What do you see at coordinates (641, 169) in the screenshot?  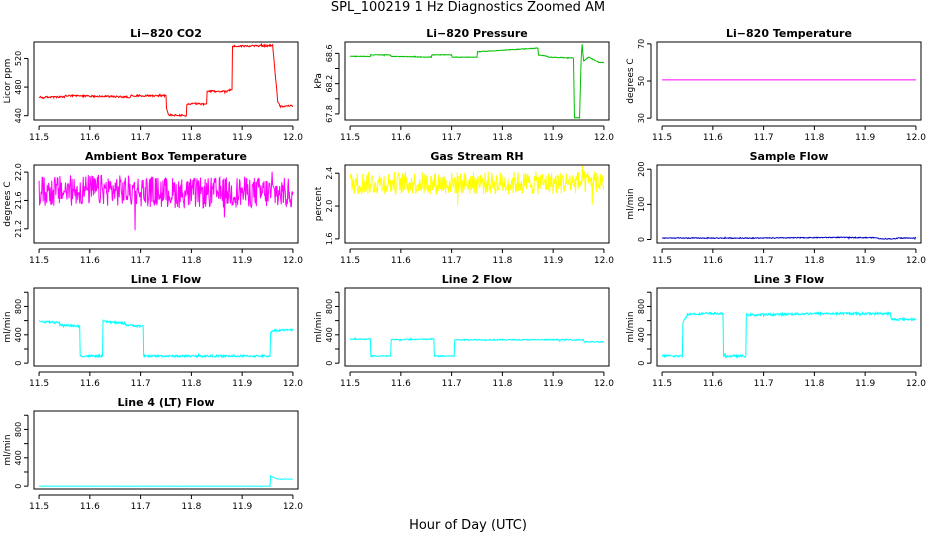 I see `y-tick-label: 200` at bounding box center [641, 169].